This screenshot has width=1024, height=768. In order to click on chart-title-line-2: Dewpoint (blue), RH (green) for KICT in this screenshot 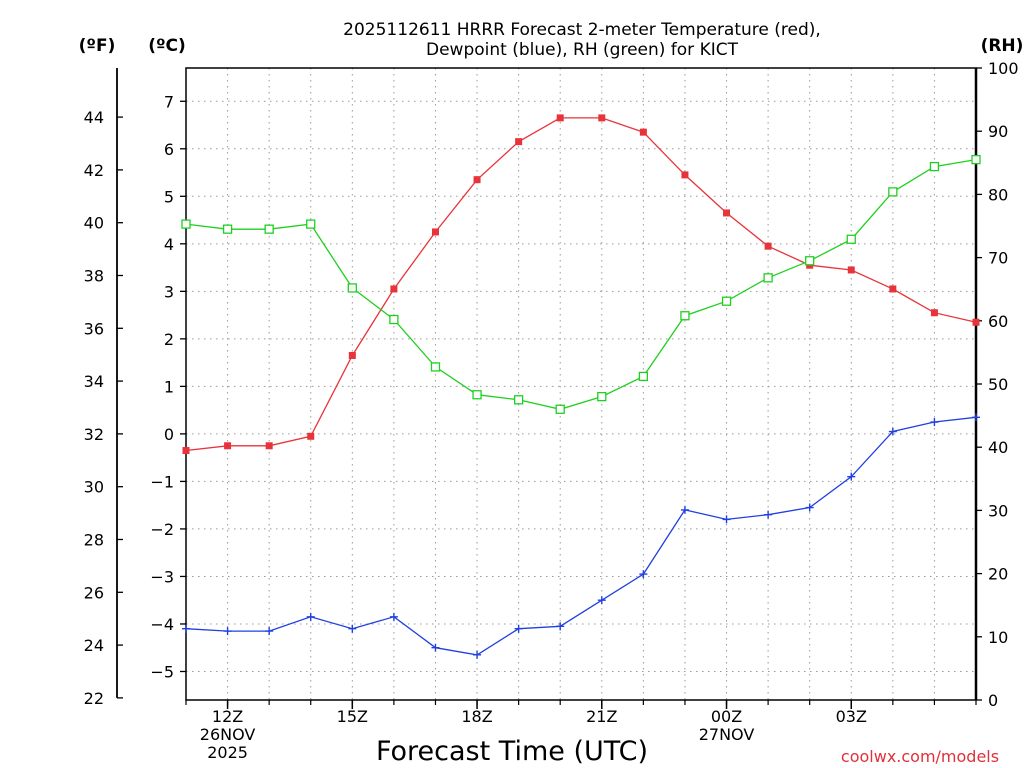, I will do `click(582, 50)`.